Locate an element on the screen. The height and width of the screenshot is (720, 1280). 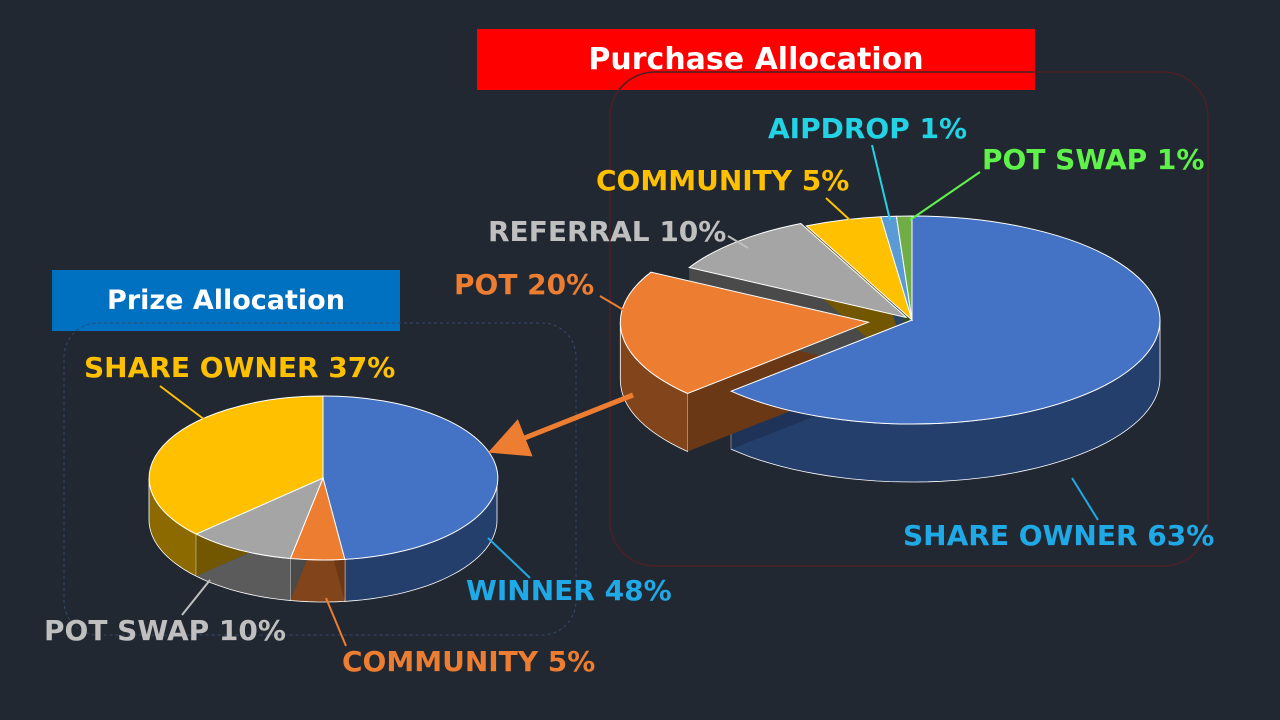
prize-allocation-banner: Prize Allocation is located at coordinates (226, 300).